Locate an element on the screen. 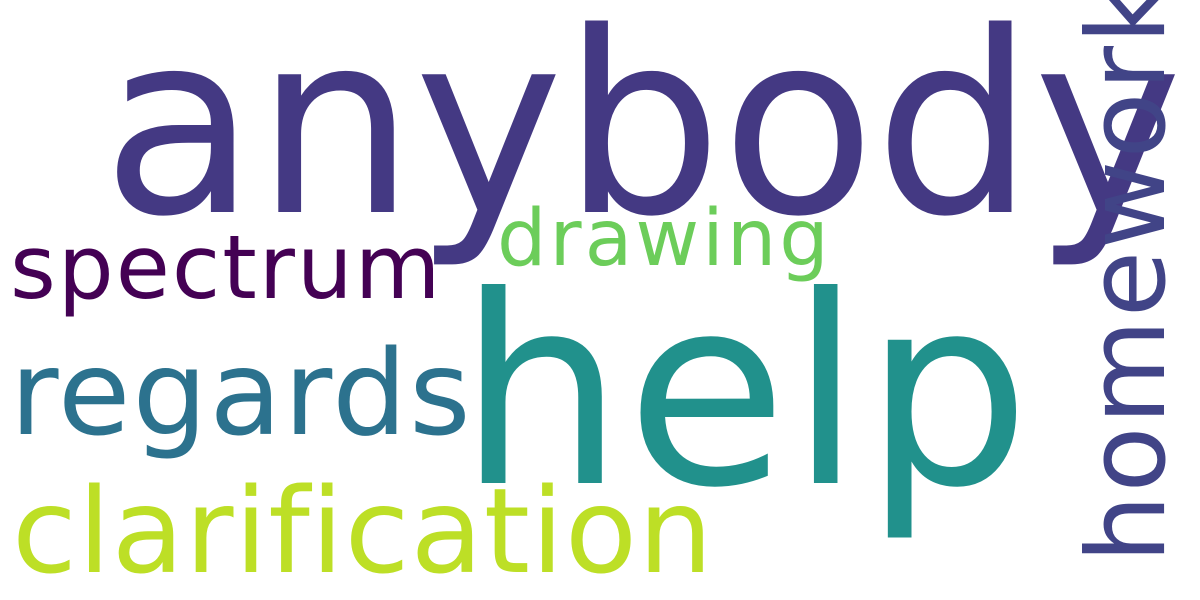 The image size is (1200, 600). word-homework: homework is located at coordinates (1127, 281).